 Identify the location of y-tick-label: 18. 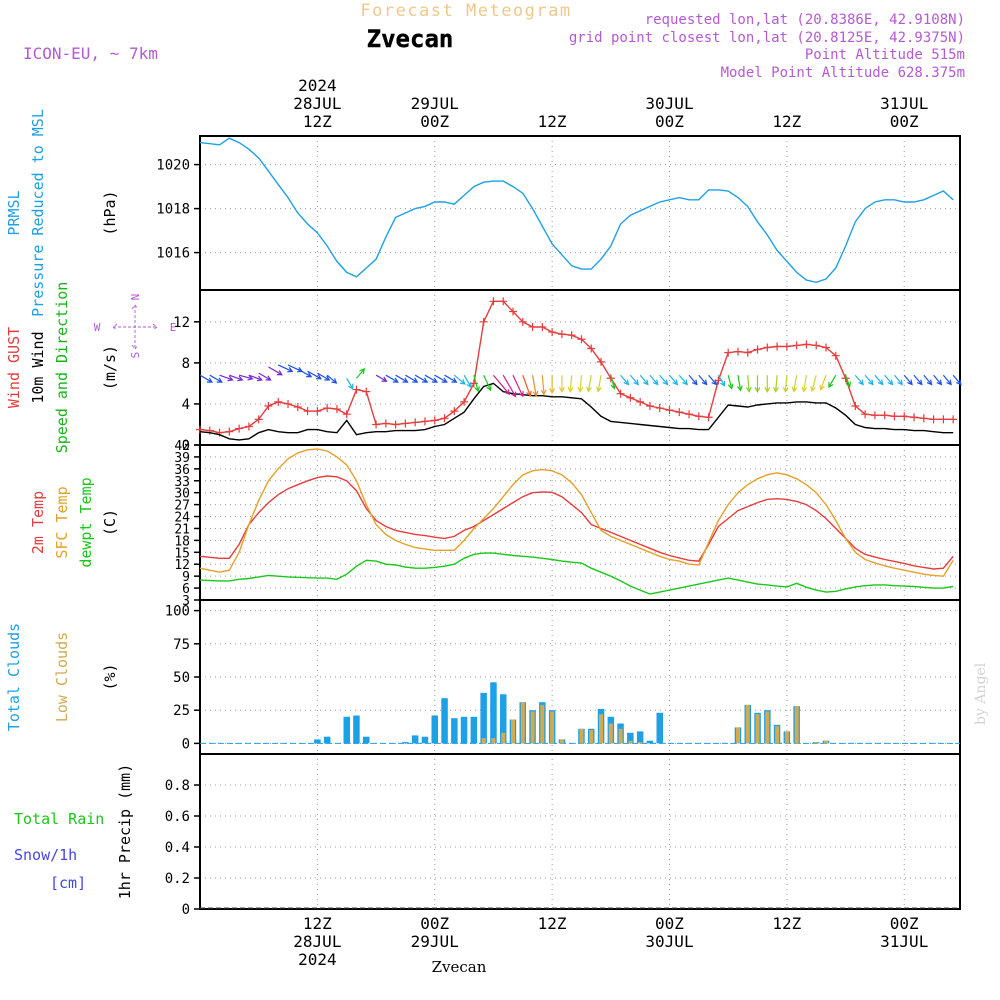
(182, 541).